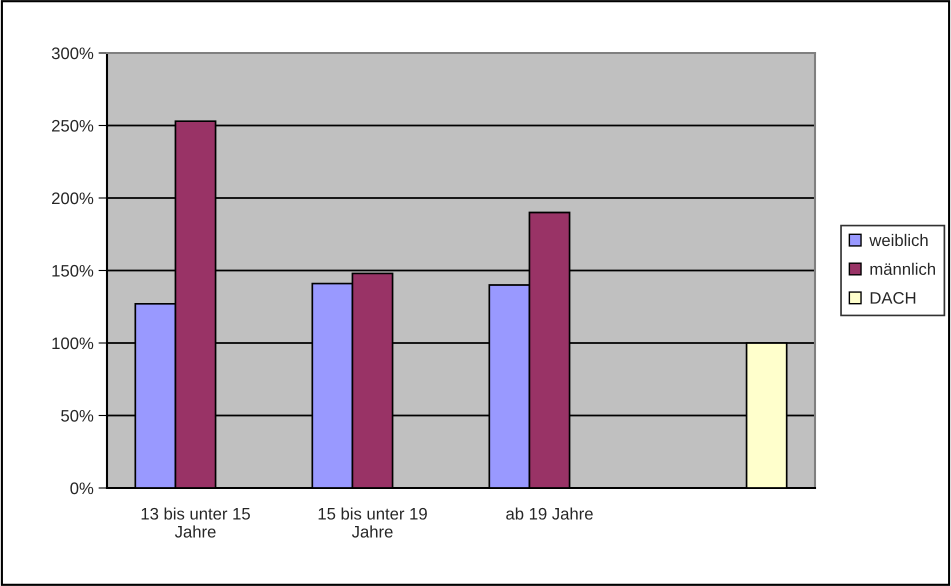 The image size is (951, 586). Describe the element at coordinates (196, 522) in the screenshot. I see `x-tick-label: 13 bis unter 15 Jahre` at that location.